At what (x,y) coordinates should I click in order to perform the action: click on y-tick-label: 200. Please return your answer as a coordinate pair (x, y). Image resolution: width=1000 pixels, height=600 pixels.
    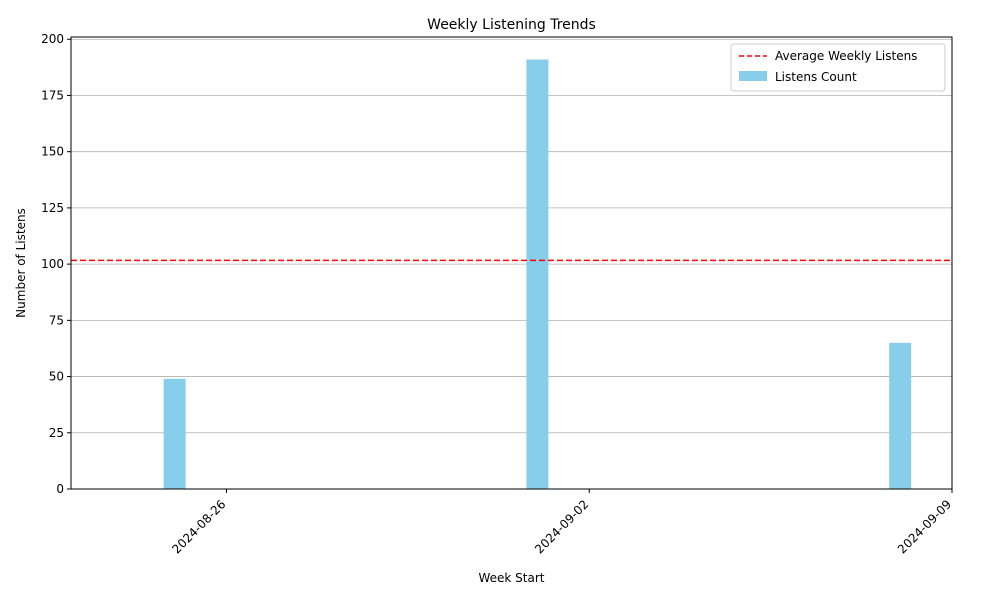
    Looking at the image, I should click on (52, 39).